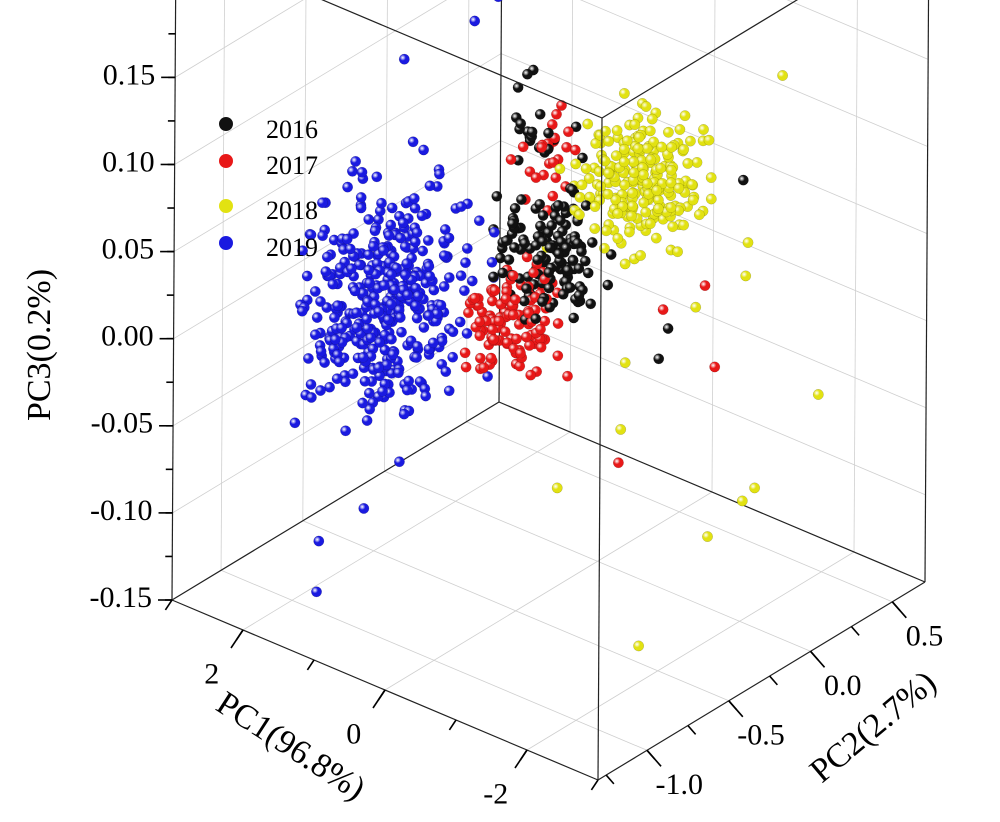  What do you see at coordinates (761, 734) in the screenshot?
I see `y-tick-label: -0.5` at bounding box center [761, 734].